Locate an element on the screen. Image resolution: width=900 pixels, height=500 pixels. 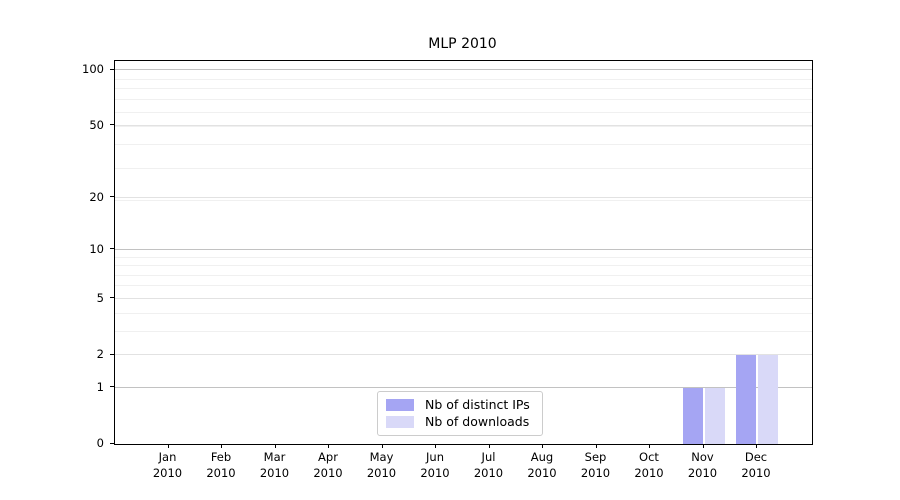
legend: Nb of distinct IPs Nb of downloads is located at coordinates (460, 413).